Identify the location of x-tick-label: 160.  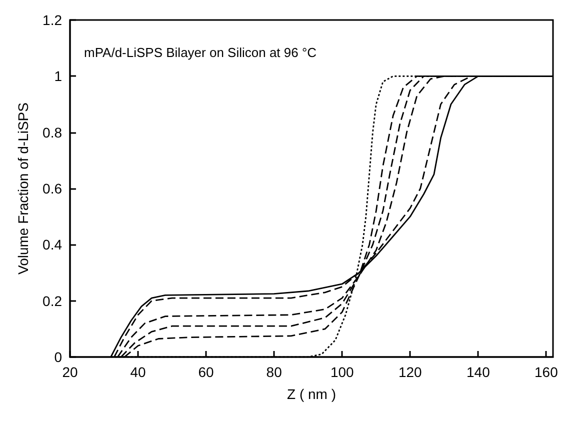
(546, 372).